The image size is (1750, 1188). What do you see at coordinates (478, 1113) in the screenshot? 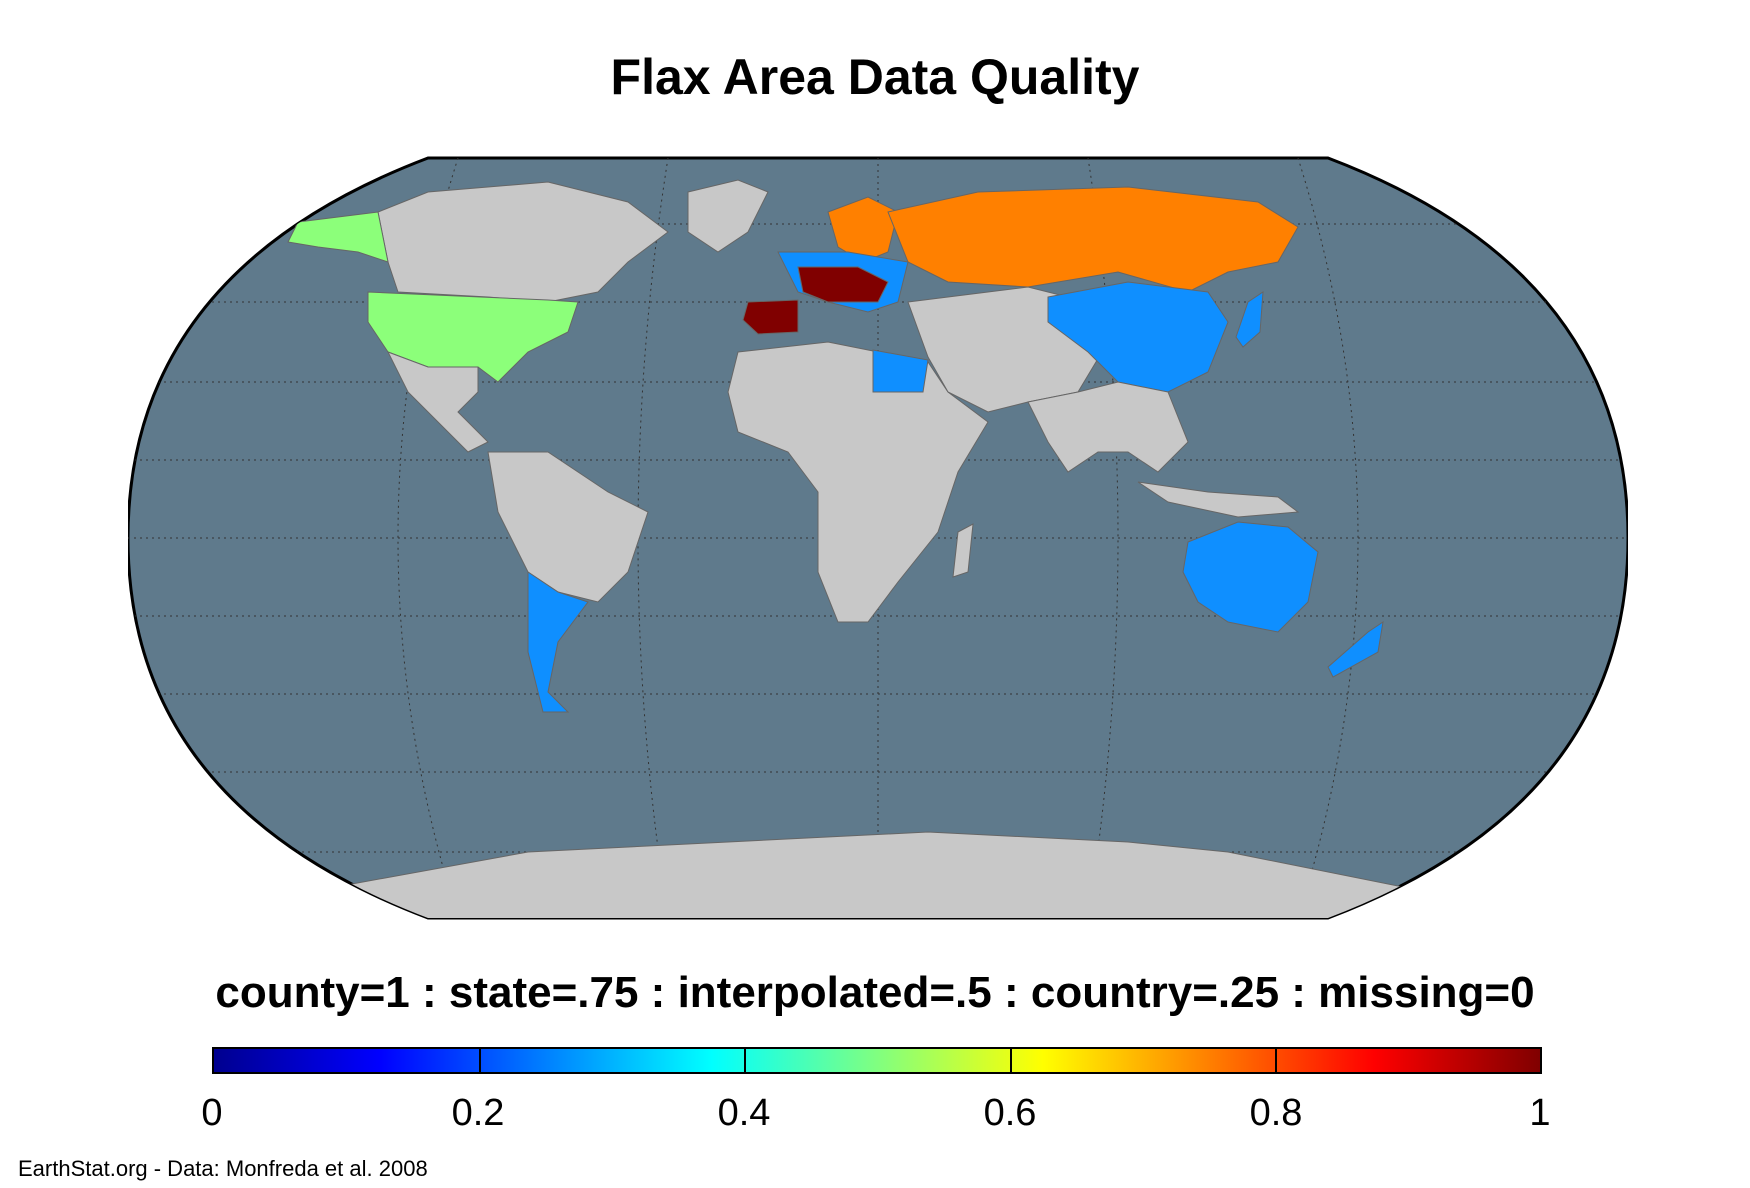
I see `colorbar-tick-label-1: 0.2` at bounding box center [478, 1113].